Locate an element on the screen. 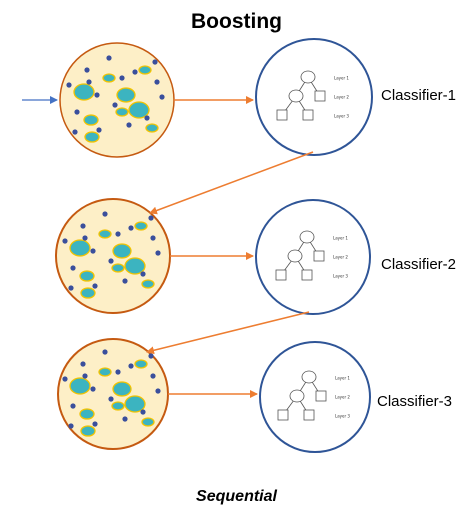 The image size is (473, 515). dataset-points is located at coordinates (115, 99).